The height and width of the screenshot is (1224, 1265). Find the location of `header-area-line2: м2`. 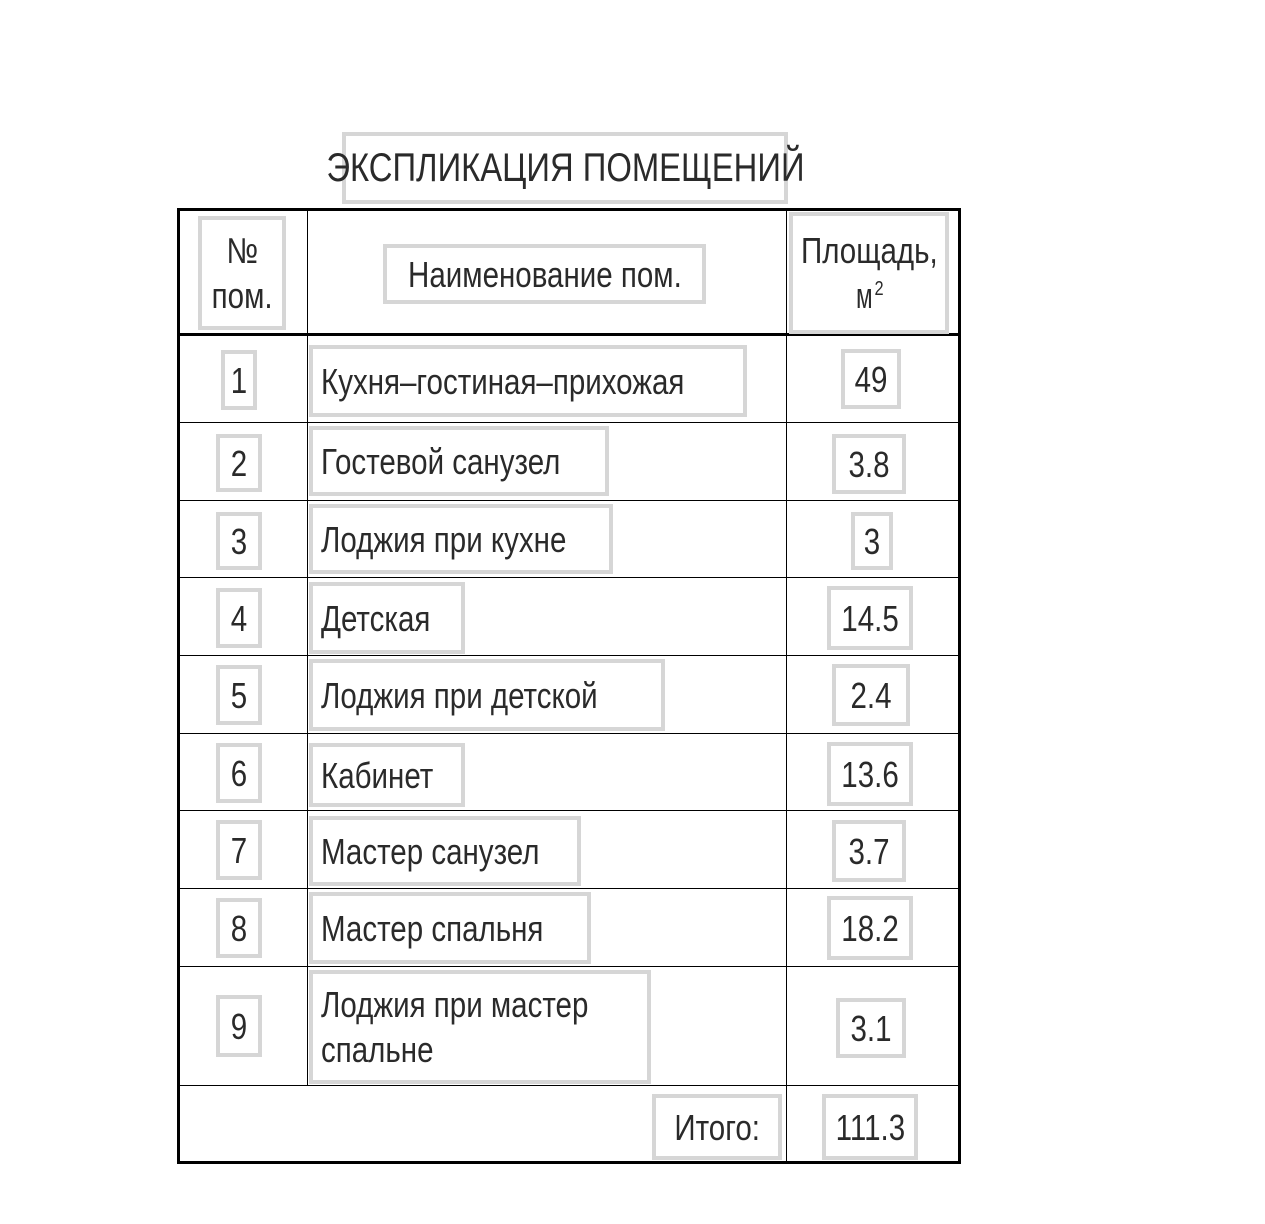

header-area-line2: м2 is located at coordinates (869, 295).